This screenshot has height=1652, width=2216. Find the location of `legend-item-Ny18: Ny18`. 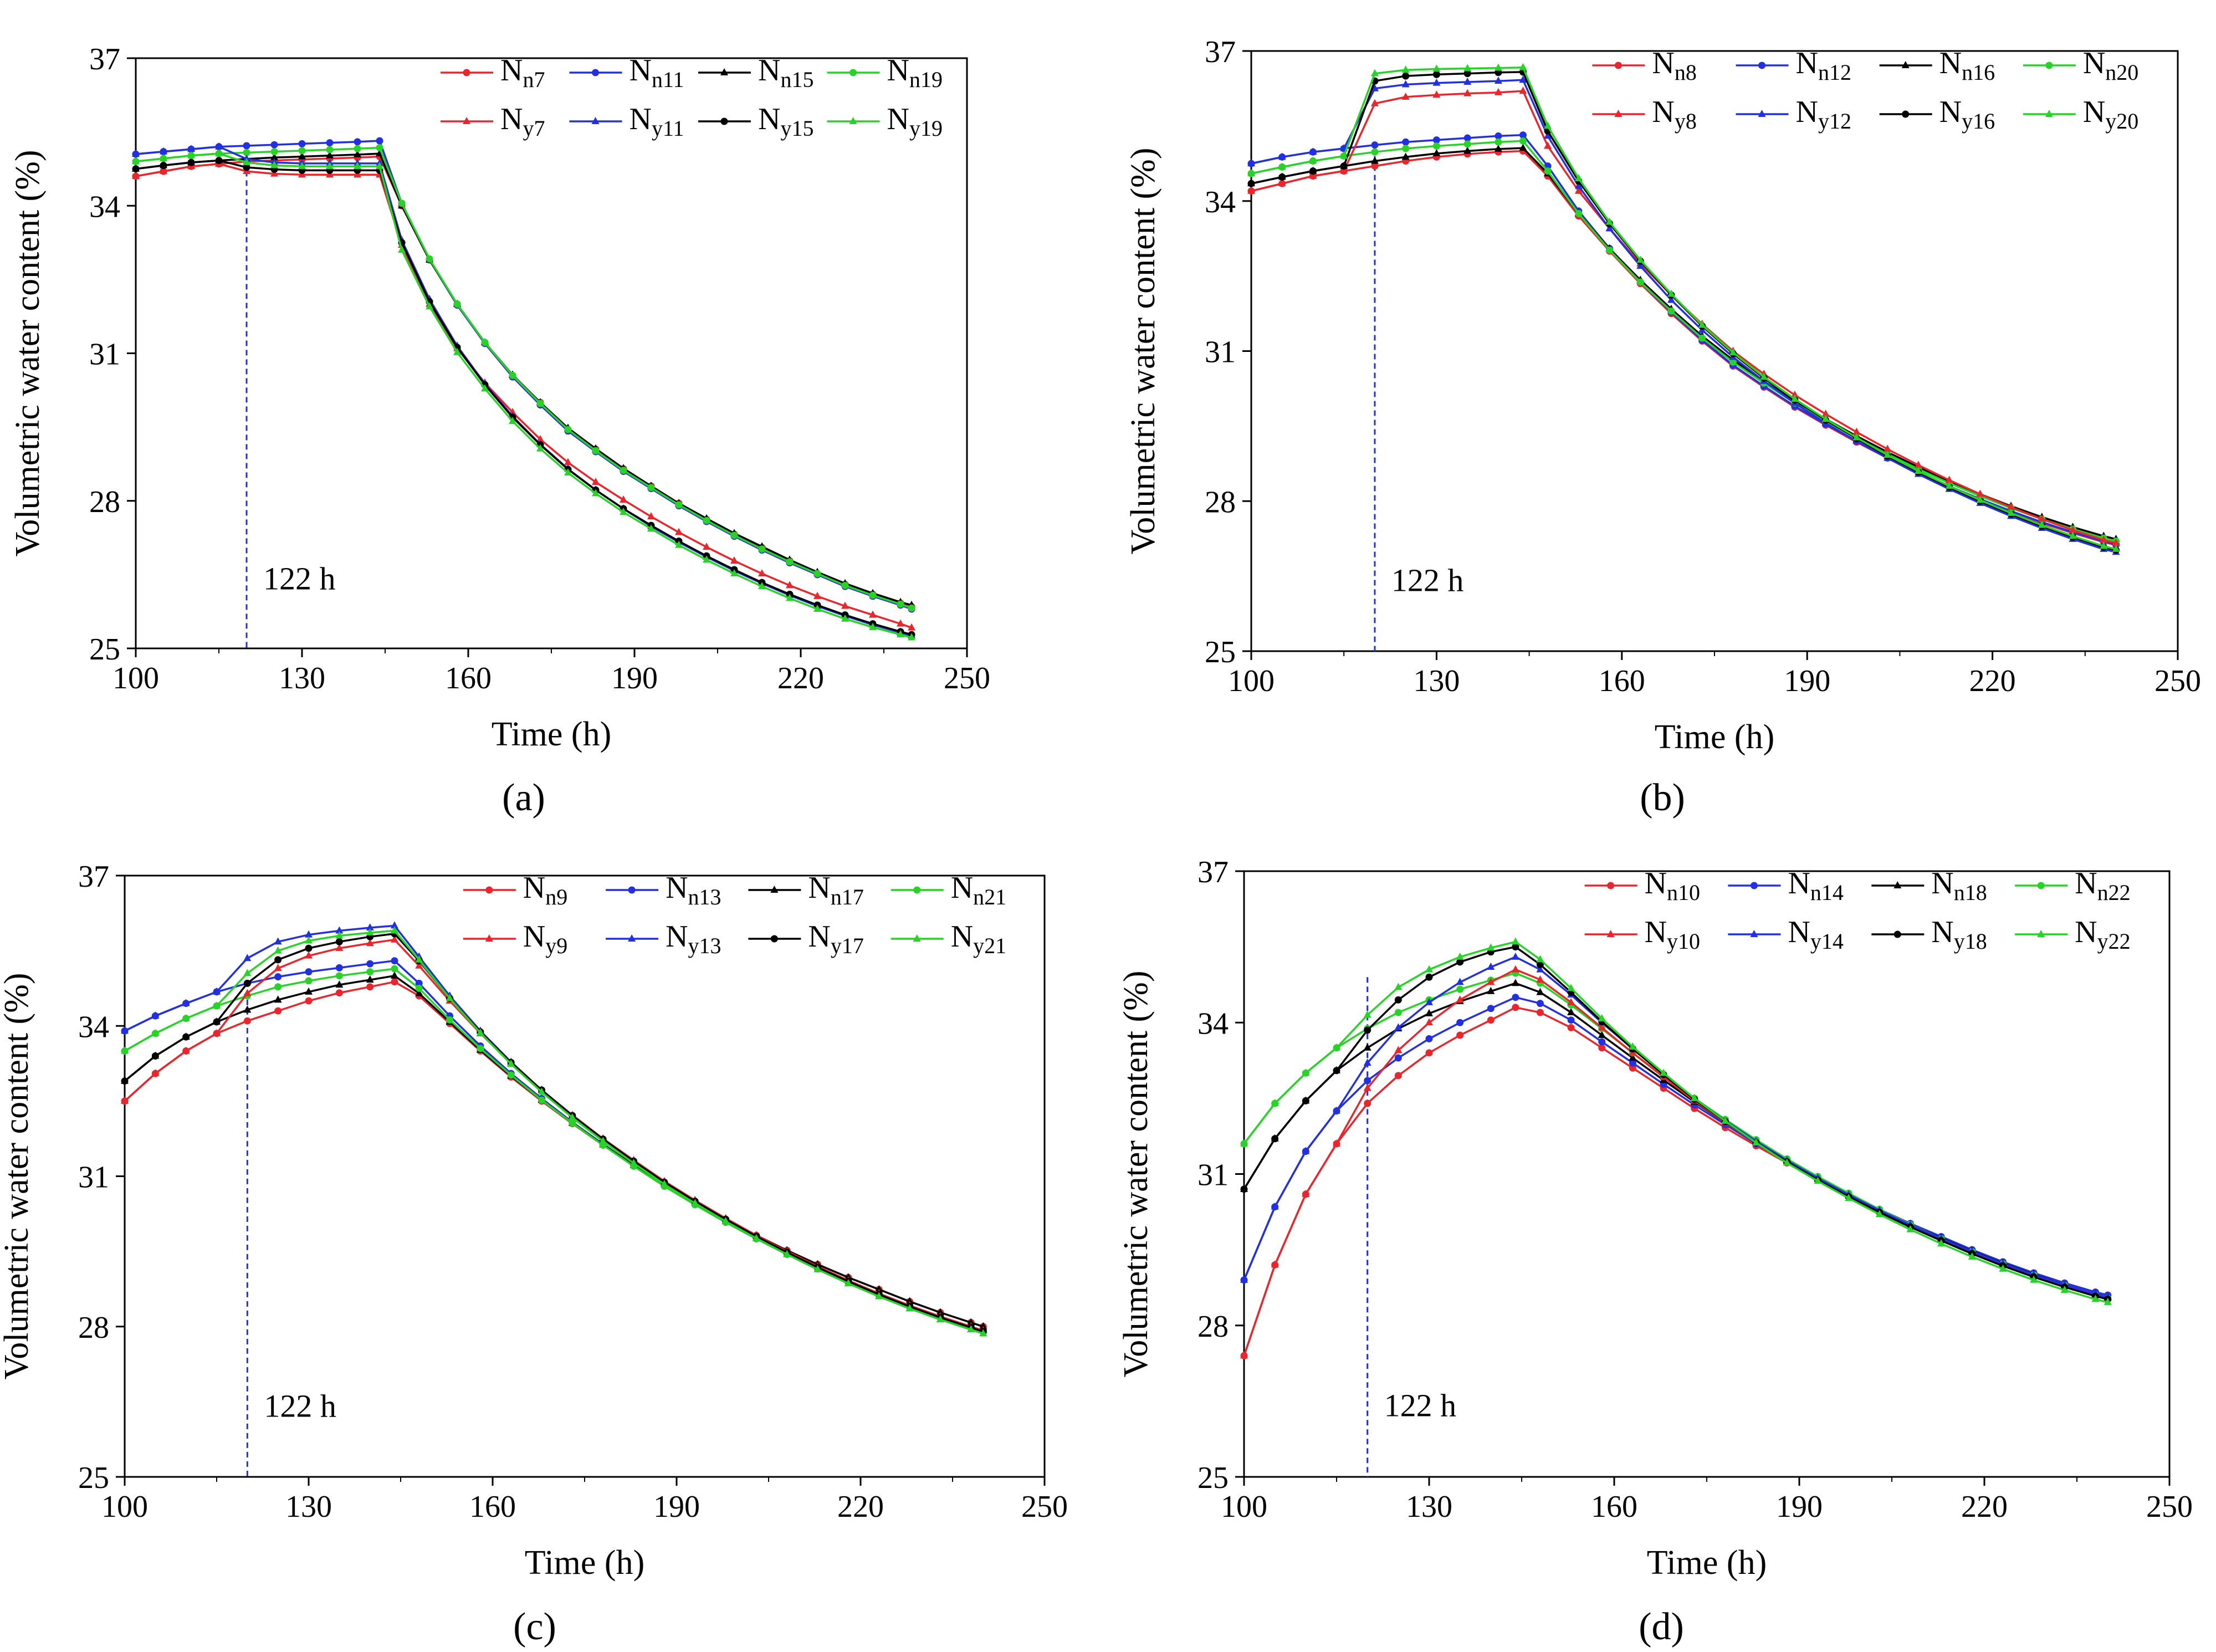

legend-item-Ny18: Ny18 is located at coordinates (1929, 934).